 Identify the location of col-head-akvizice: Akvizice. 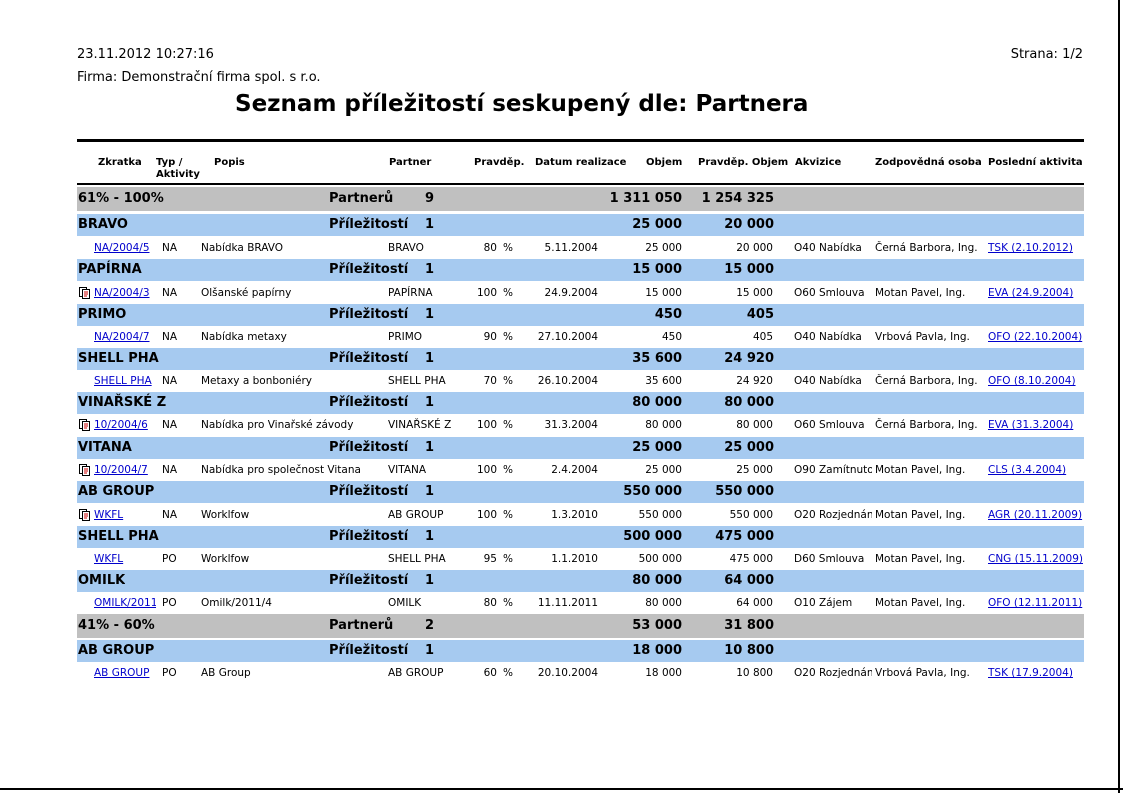
(818, 162).